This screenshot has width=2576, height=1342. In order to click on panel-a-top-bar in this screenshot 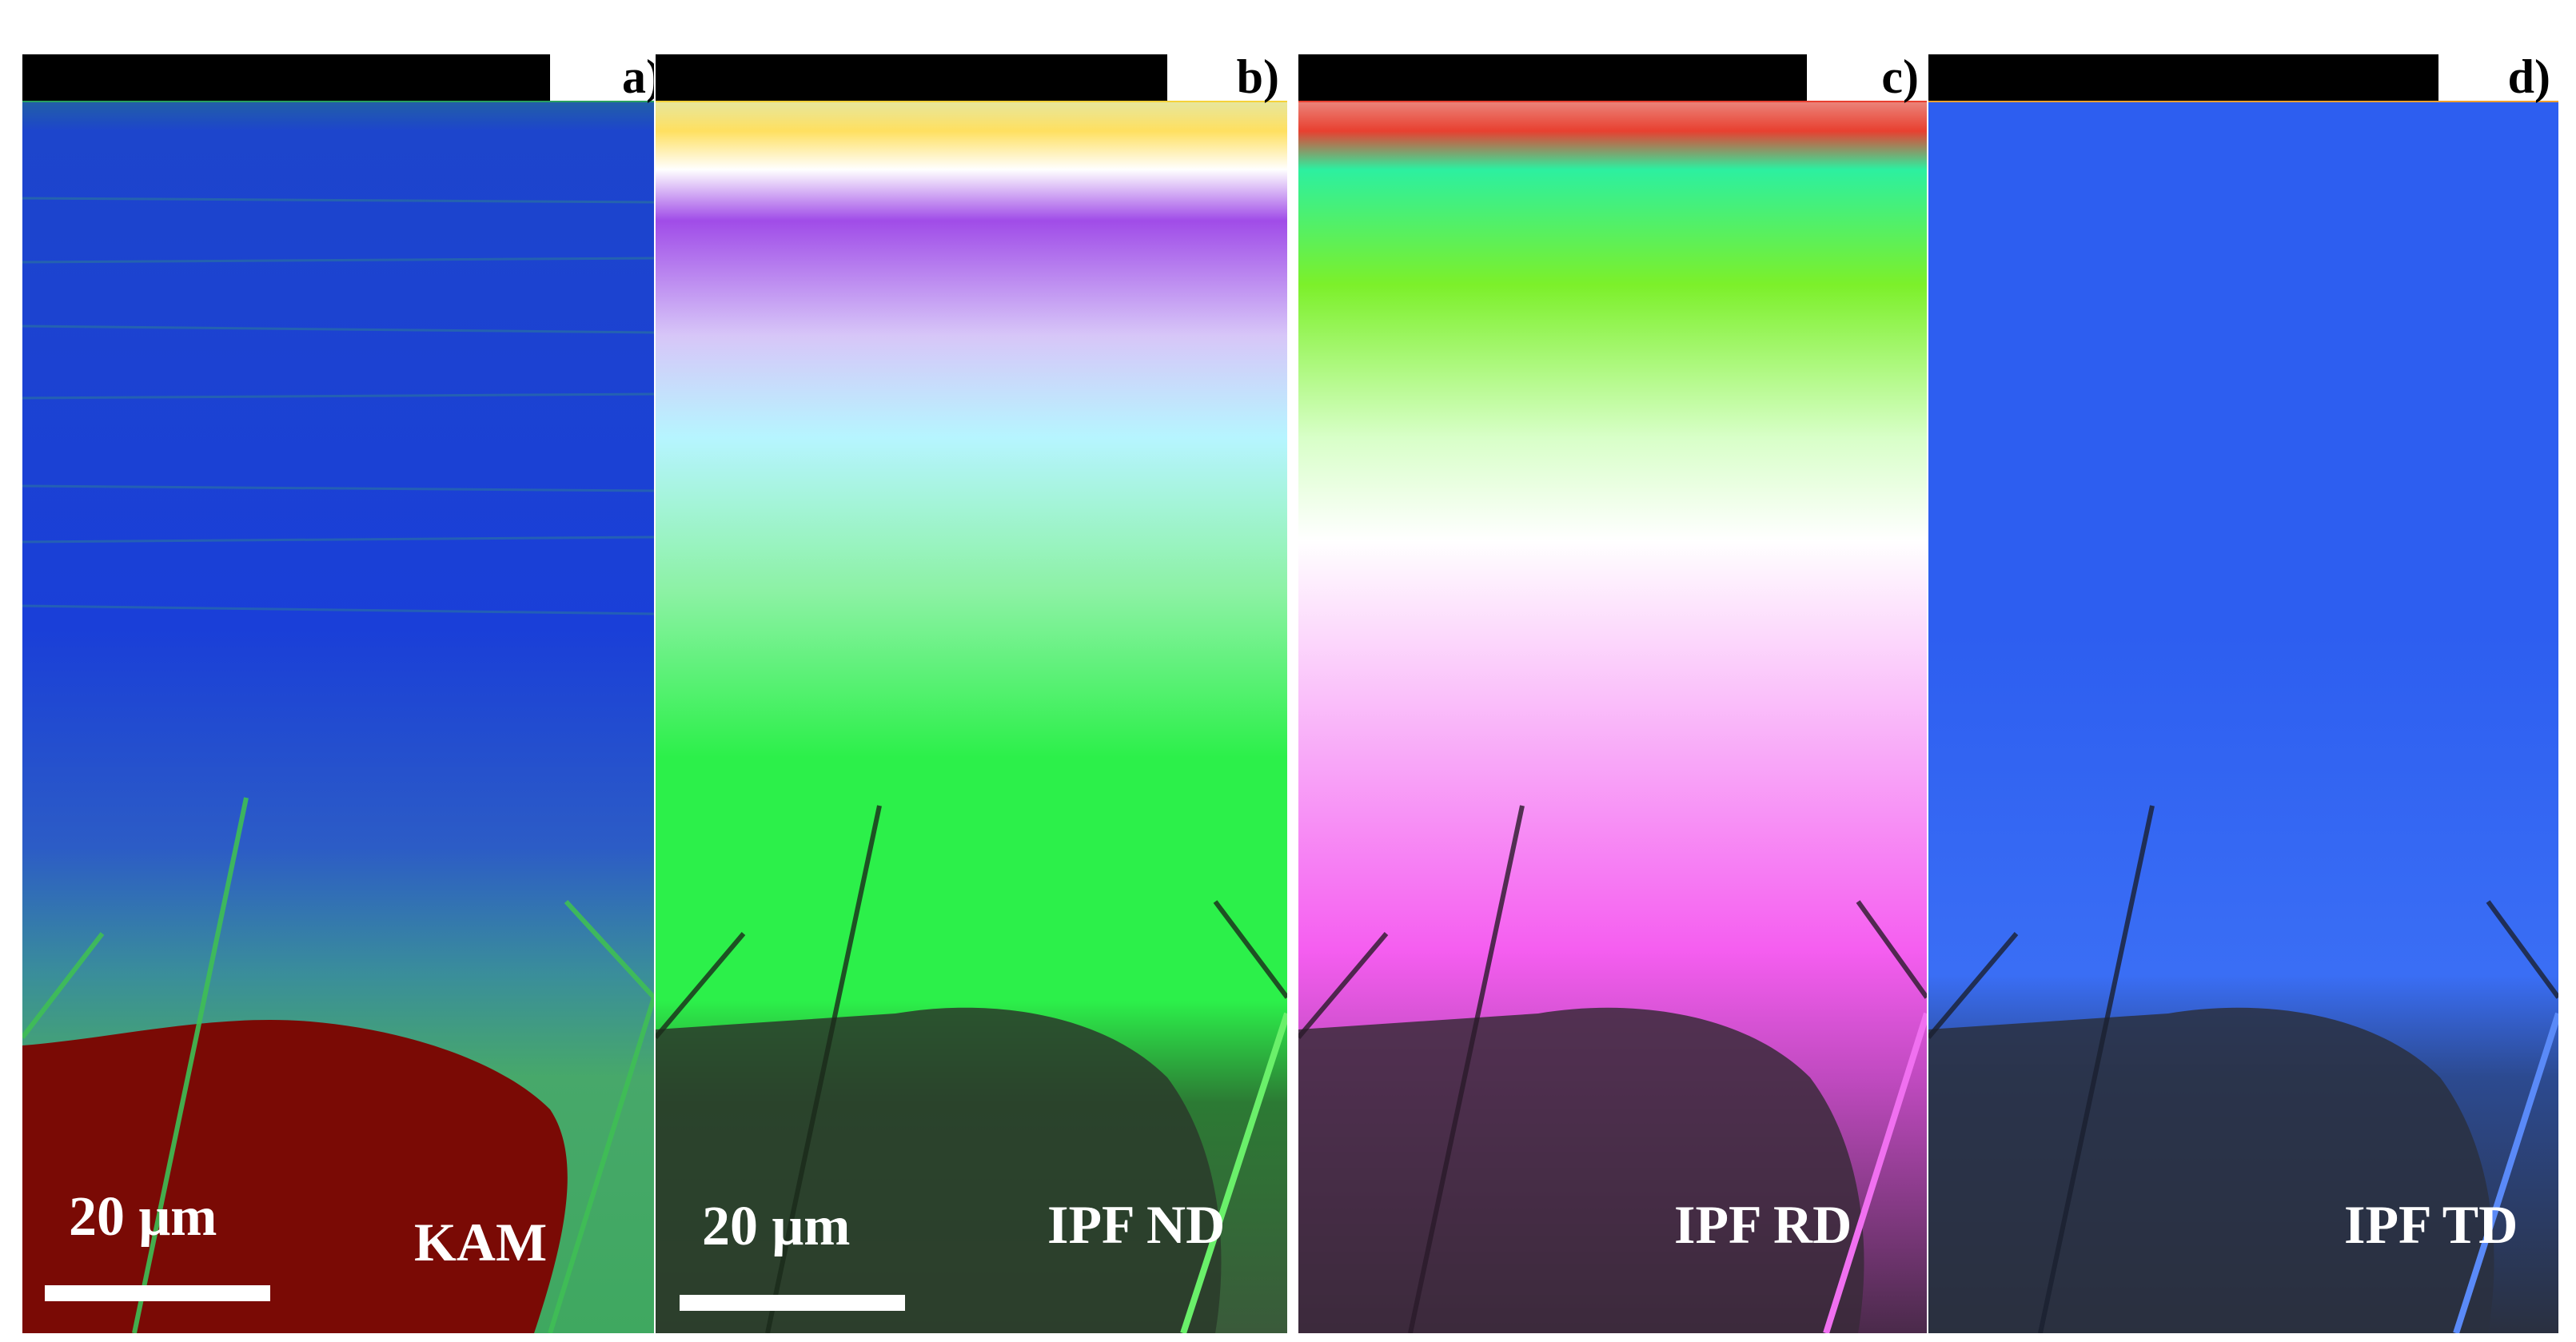, I will do `click(338, 77)`.